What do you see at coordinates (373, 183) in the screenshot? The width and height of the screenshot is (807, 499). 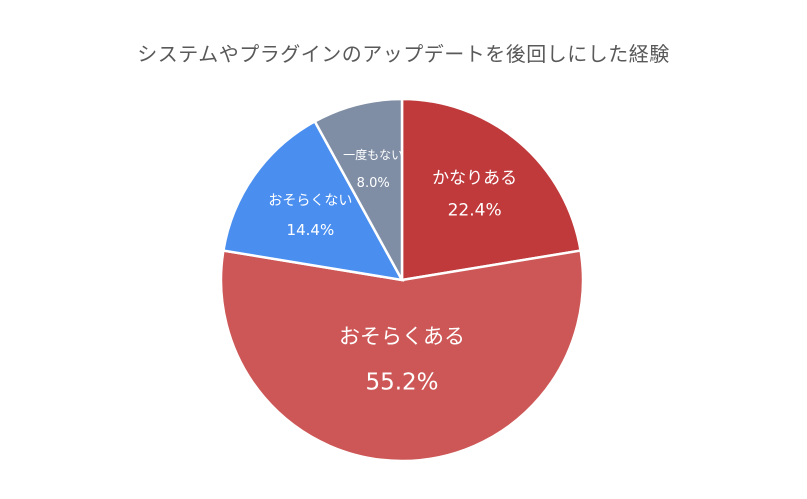 I see `slice-value-label: 8.0%` at bounding box center [373, 183].